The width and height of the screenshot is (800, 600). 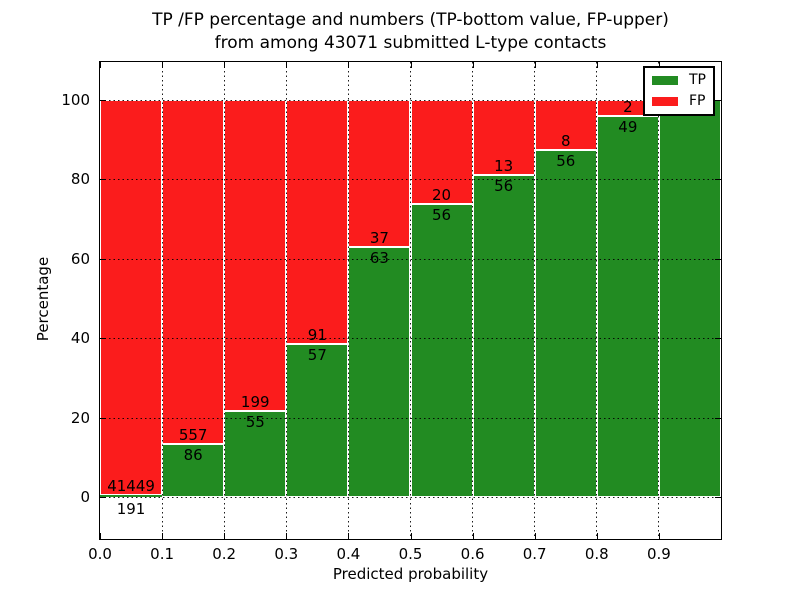 I want to click on tp-count-label: 49, so click(x=628, y=126).